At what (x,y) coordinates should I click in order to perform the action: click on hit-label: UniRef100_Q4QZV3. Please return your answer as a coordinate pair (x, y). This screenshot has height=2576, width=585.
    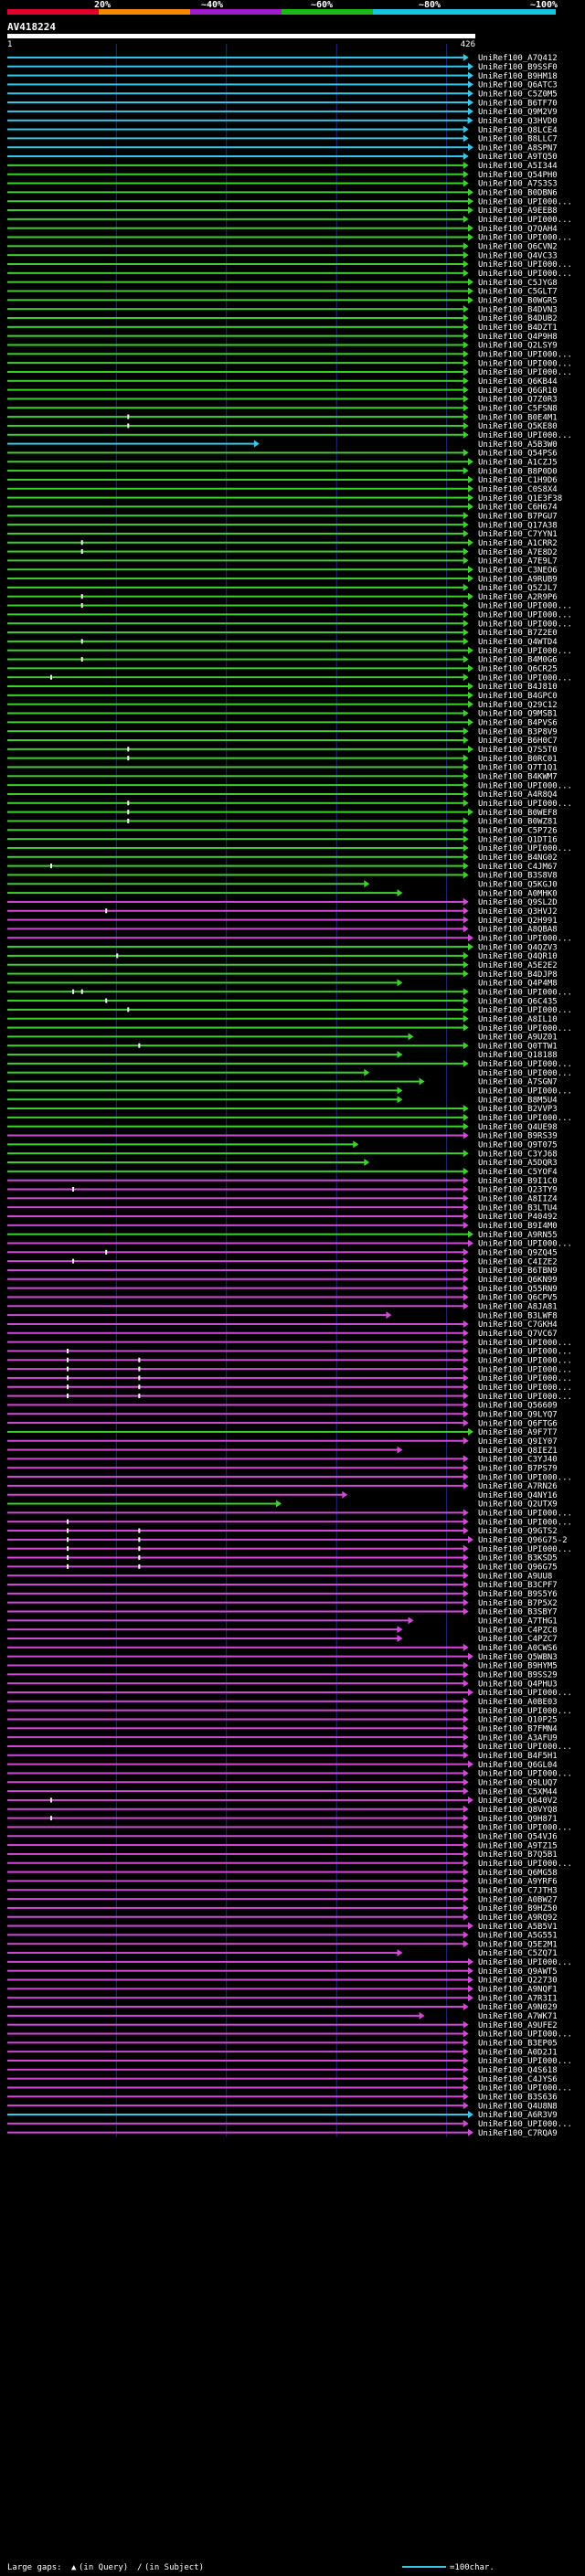
    Looking at the image, I should click on (518, 947).